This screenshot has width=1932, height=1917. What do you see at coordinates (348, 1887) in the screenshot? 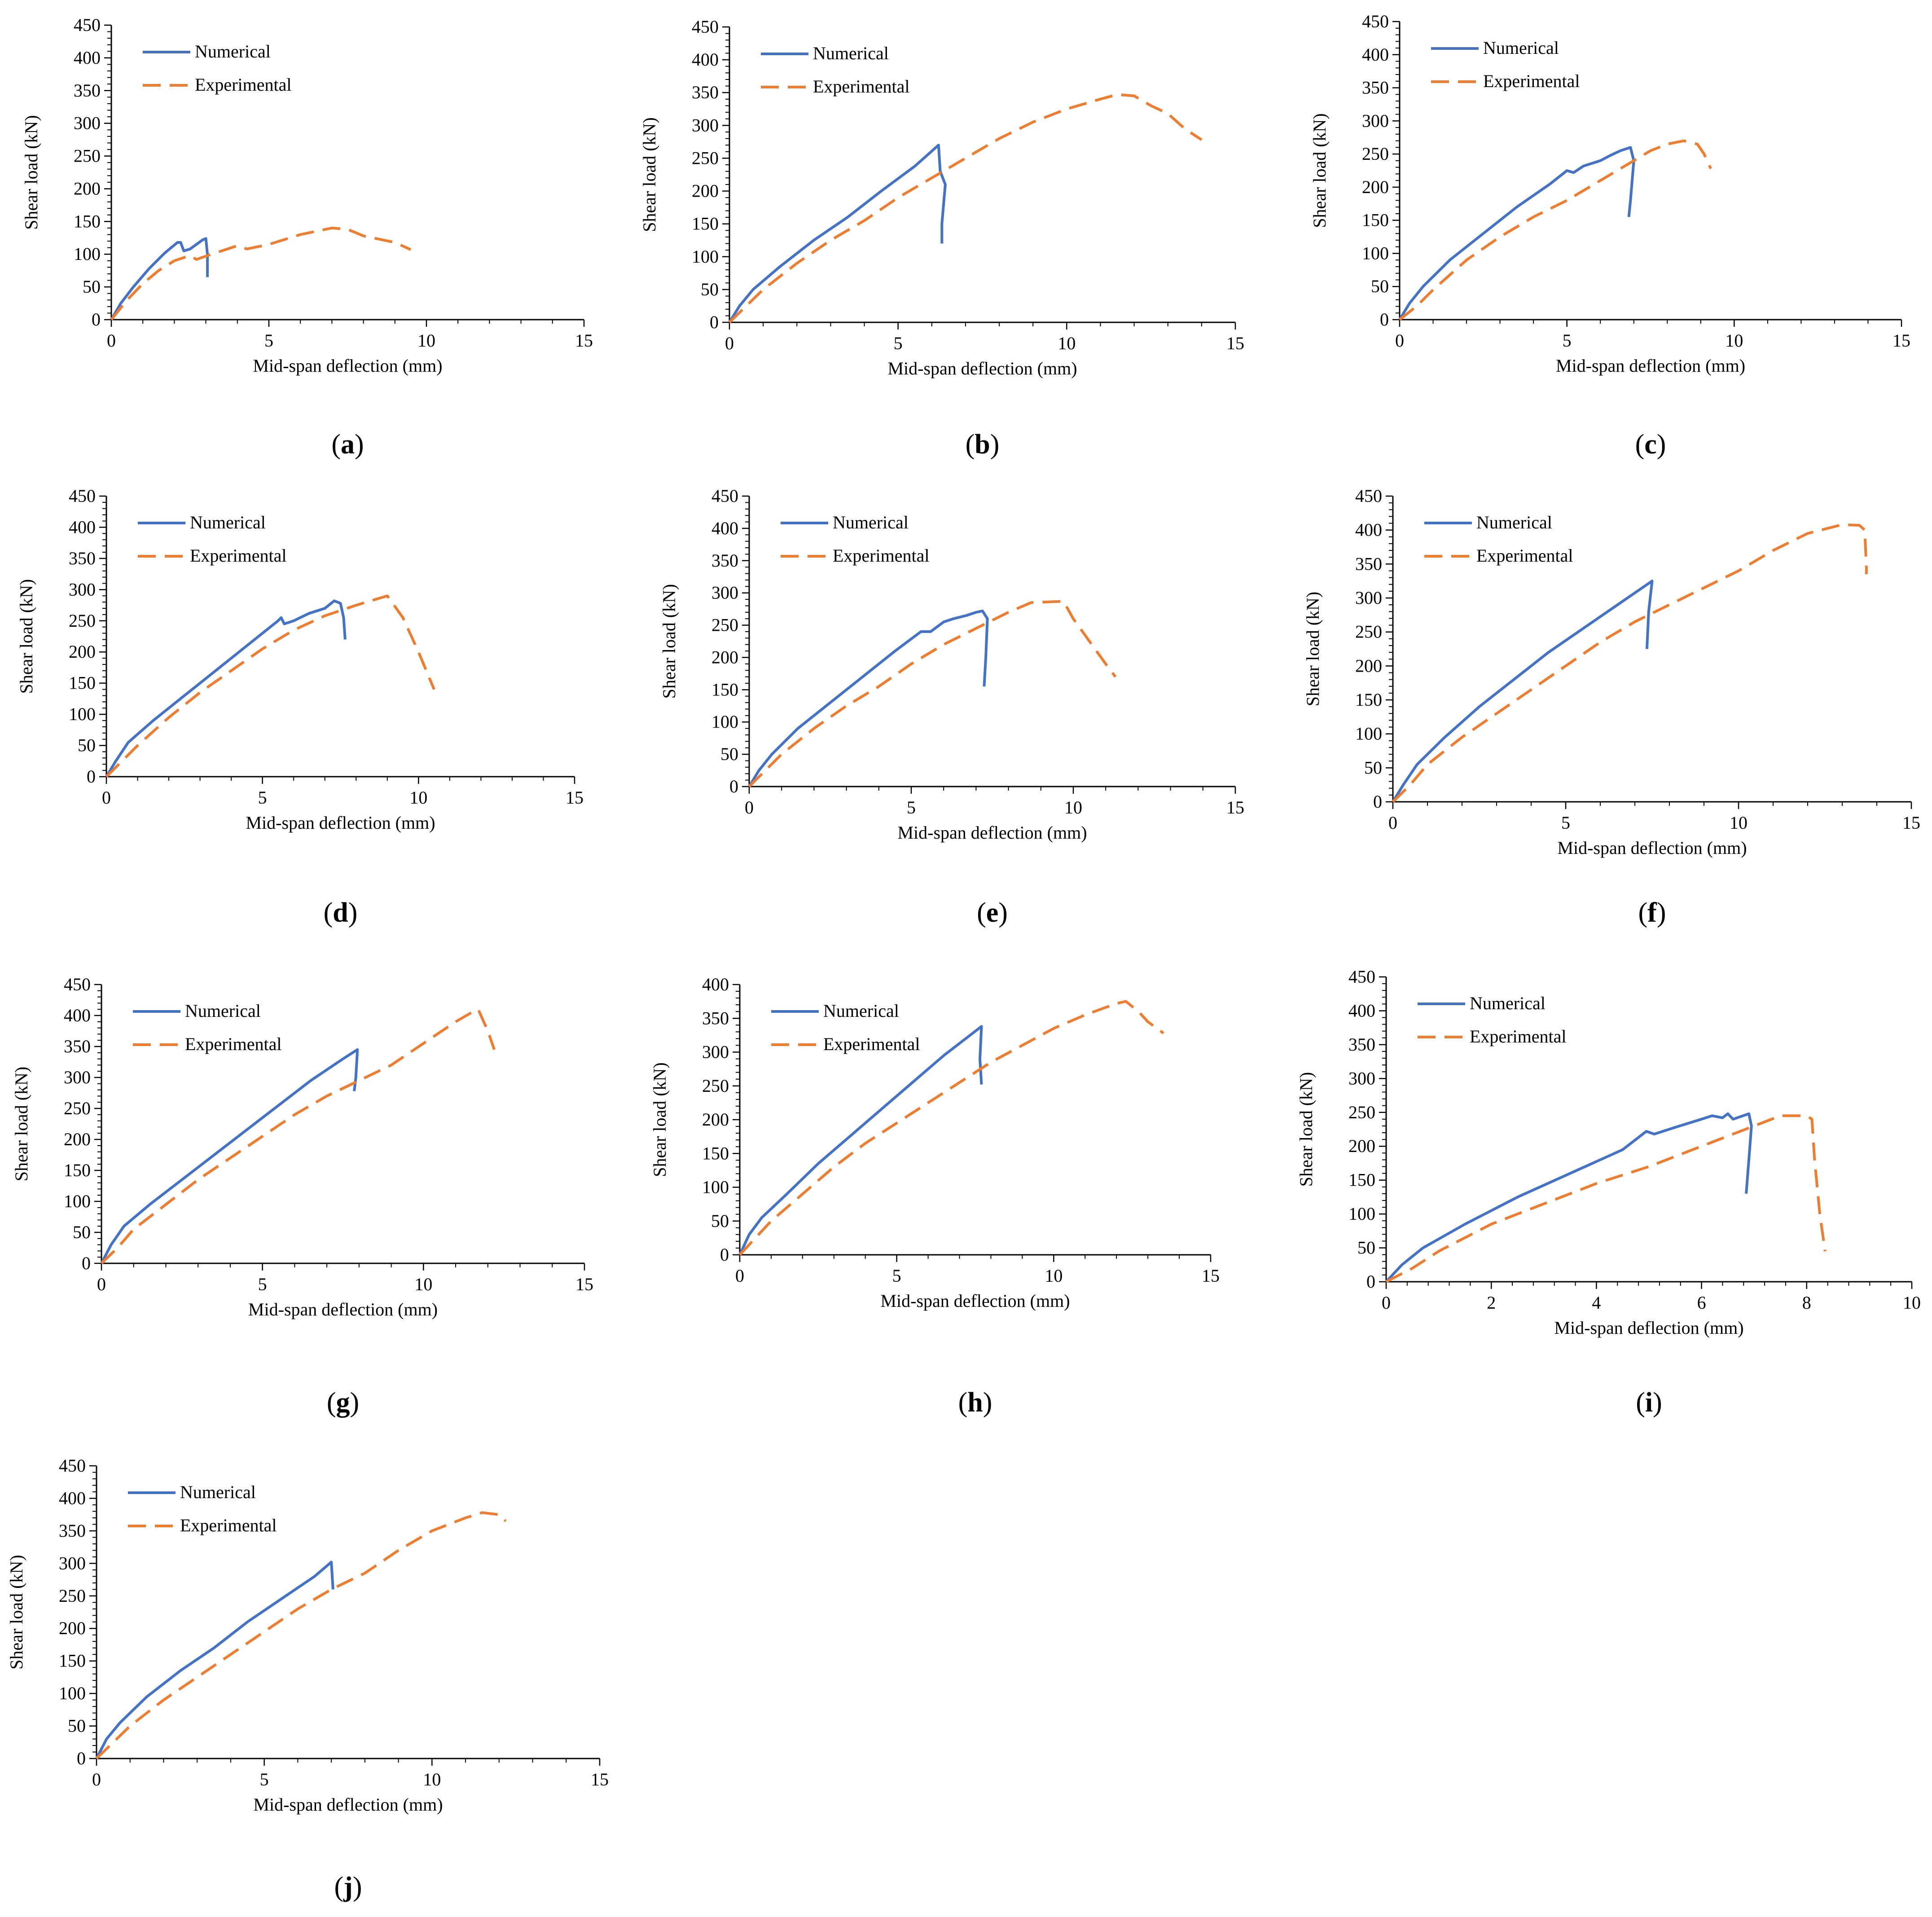
I see `panel-label-letter: j` at bounding box center [348, 1887].